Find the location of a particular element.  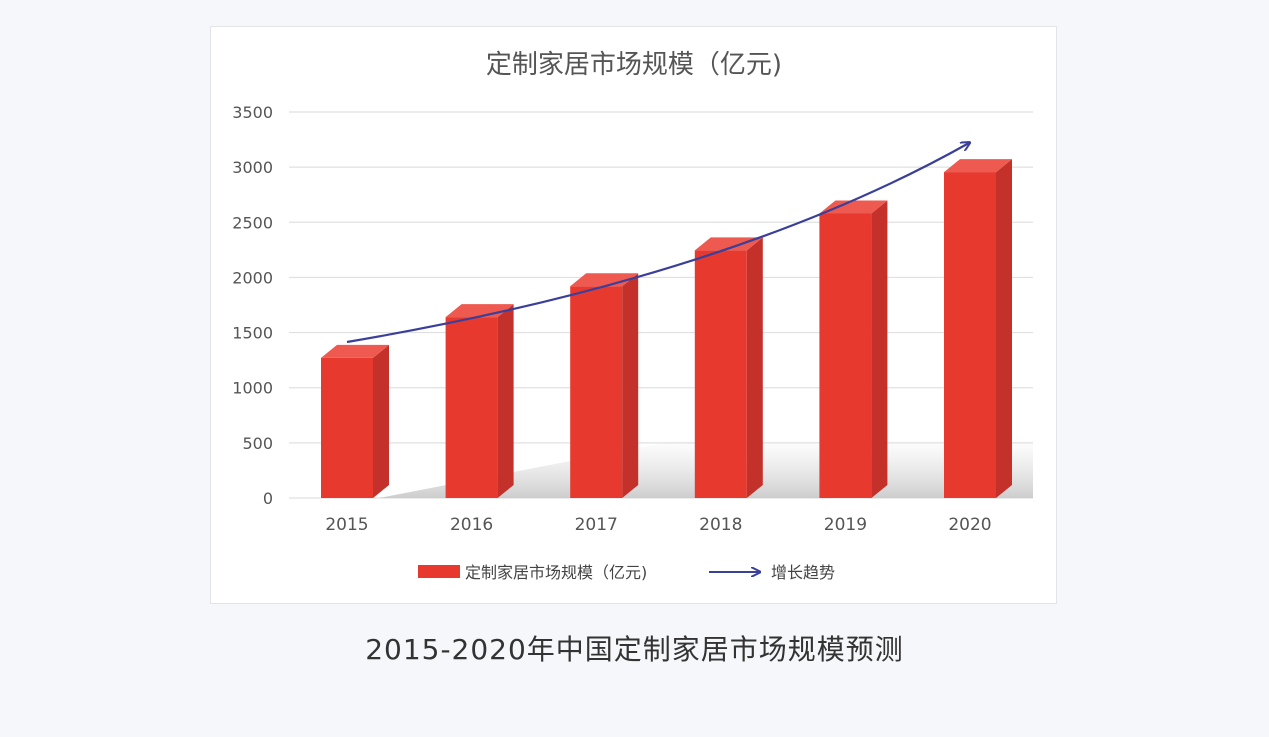

x-tick-label: 2019 is located at coordinates (845, 525).